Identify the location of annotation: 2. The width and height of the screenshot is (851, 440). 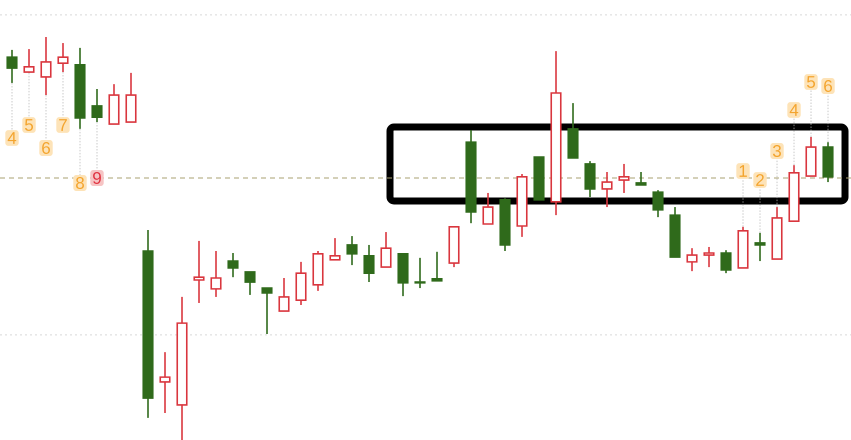
(760, 180).